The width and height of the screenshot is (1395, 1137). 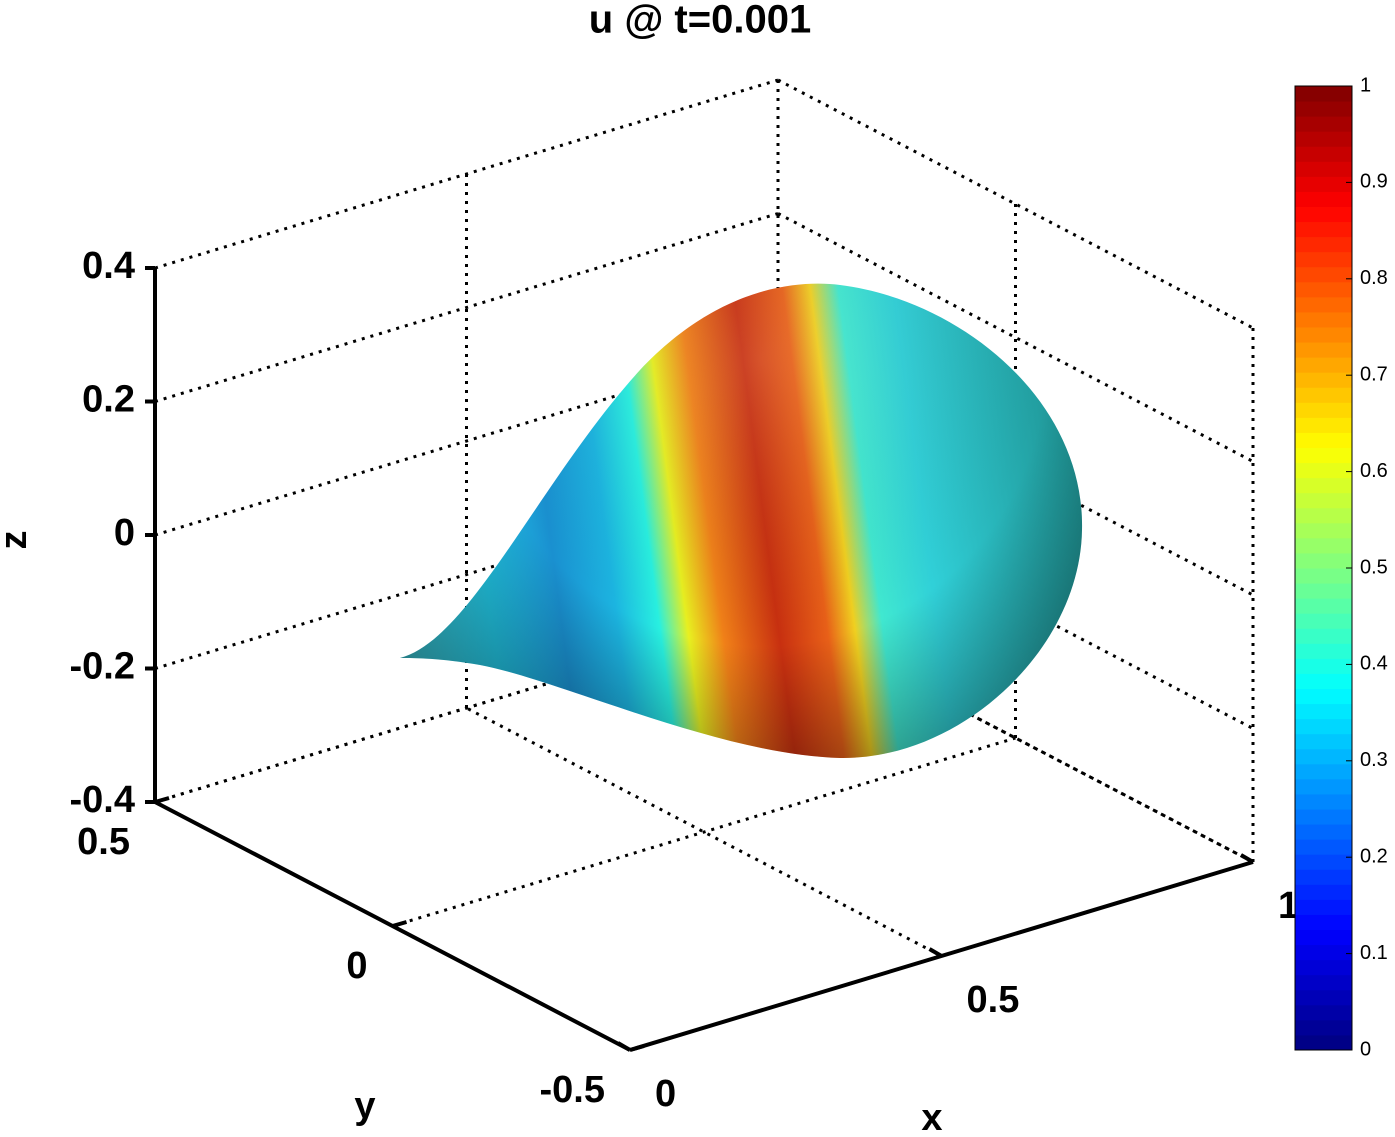 What do you see at coordinates (1374, 471) in the screenshot?
I see `colorbar-tick-label: 0.6` at bounding box center [1374, 471].